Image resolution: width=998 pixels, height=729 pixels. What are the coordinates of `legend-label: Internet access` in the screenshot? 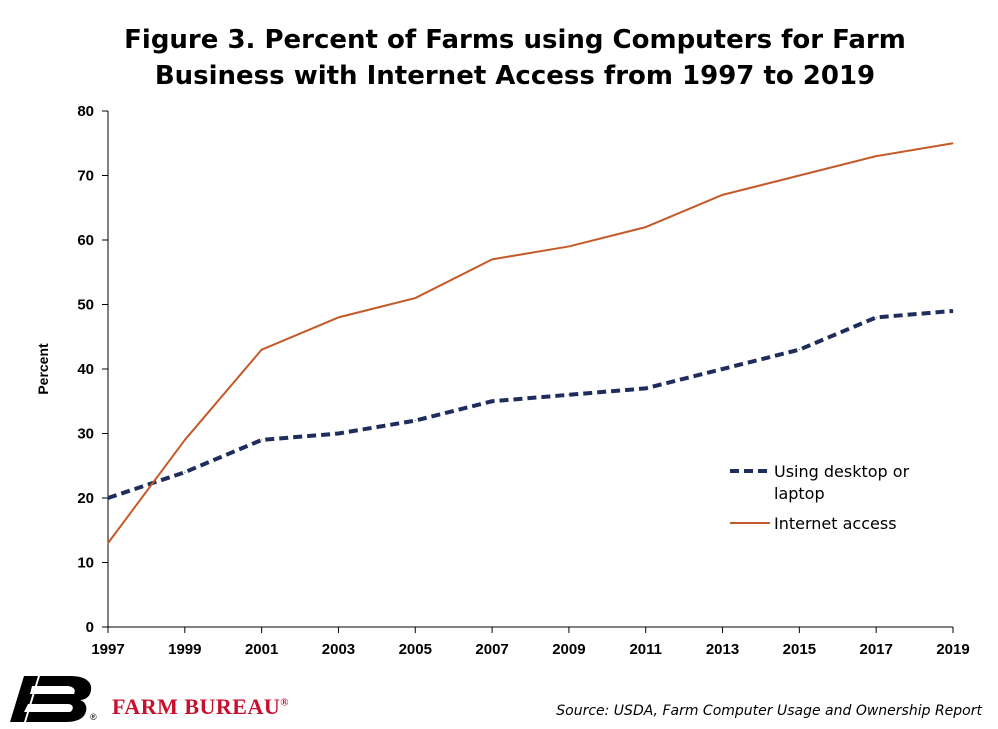 It's located at (835, 523).